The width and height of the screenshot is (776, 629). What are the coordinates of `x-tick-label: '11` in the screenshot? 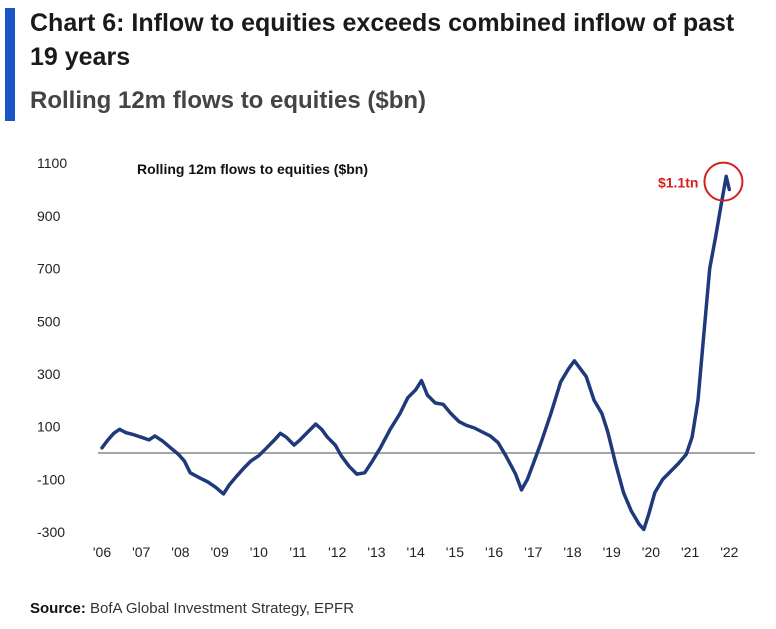 It's located at (297, 552).